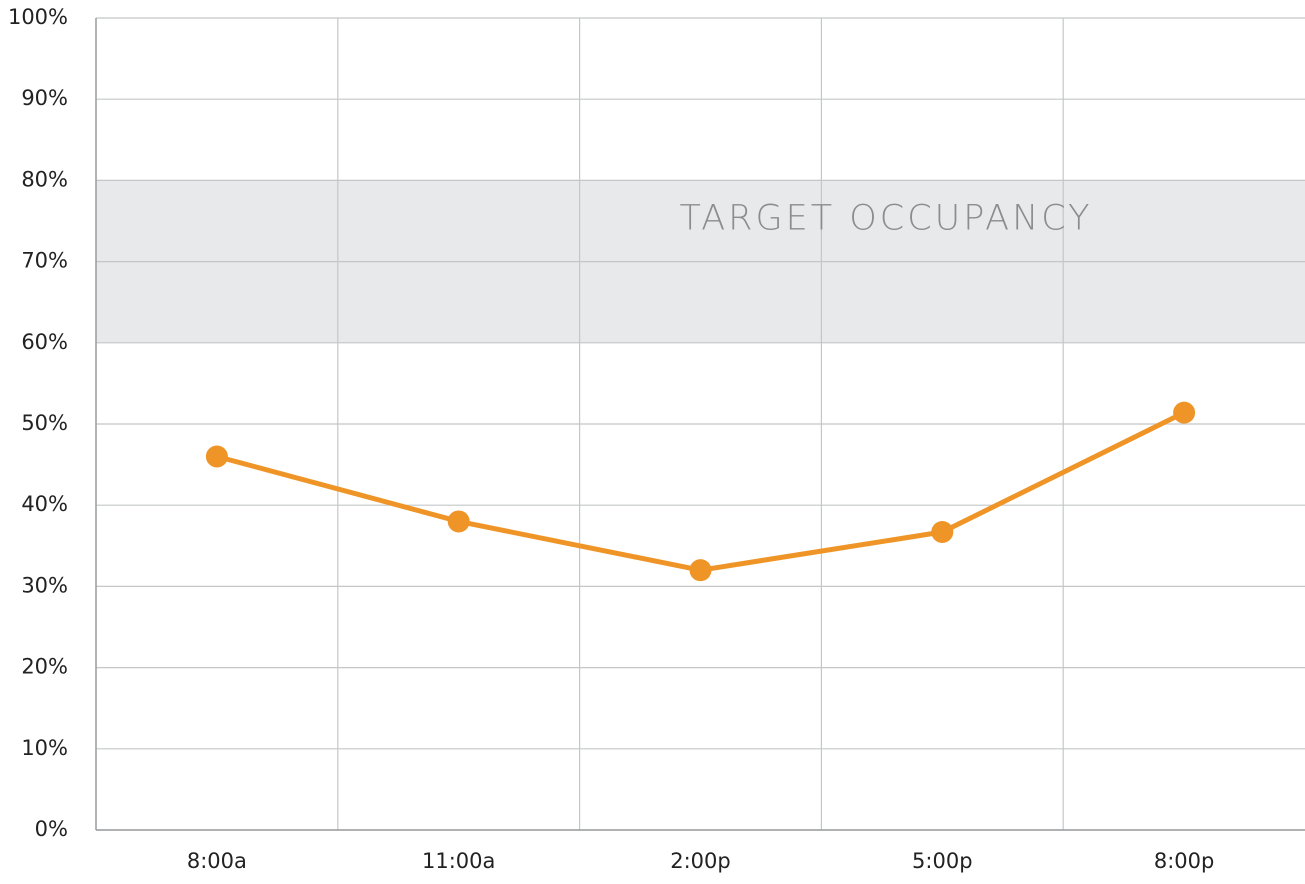 Image resolution: width=1305 pixels, height=884 pixels. What do you see at coordinates (44, 261) in the screenshot?
I see `y-tick-label: 70%` at bounding box center [44, 261].